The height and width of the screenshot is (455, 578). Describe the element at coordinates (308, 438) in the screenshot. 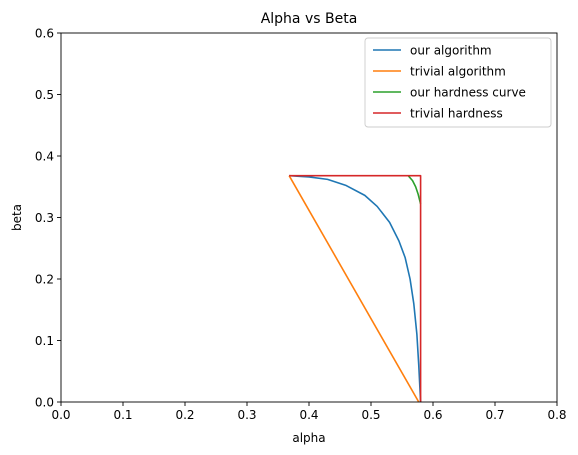

I see `x-axis-label: alpha` at that location.